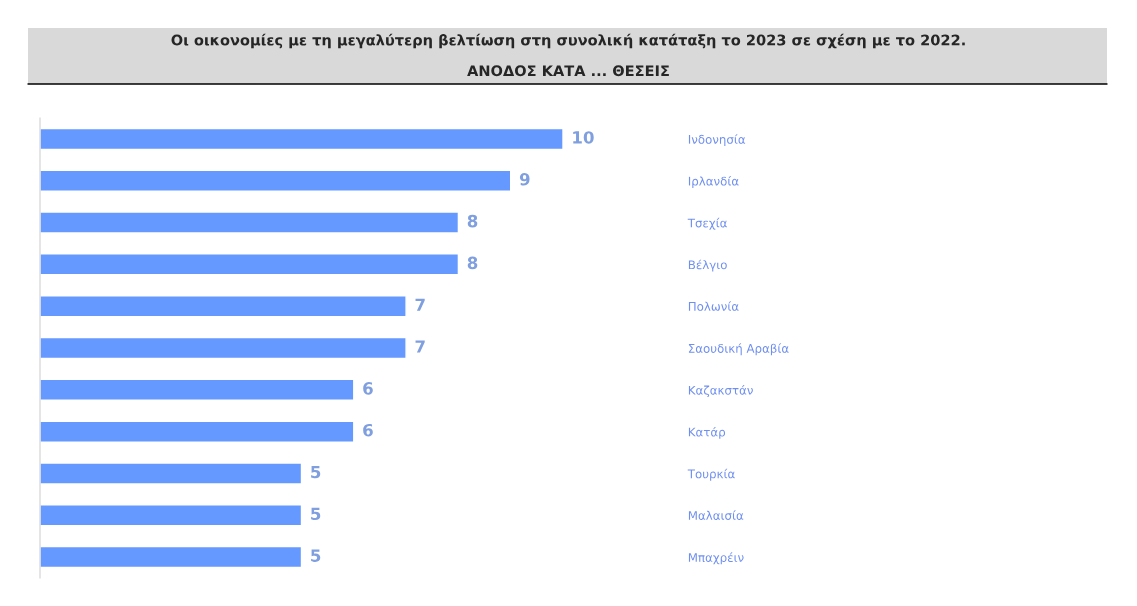 The width and height of the screenshot is (1137, 606). Describe the element at coordinates (717, 140) in the screenshot. I see `y-tick-label: Ινδονησία` at that location.